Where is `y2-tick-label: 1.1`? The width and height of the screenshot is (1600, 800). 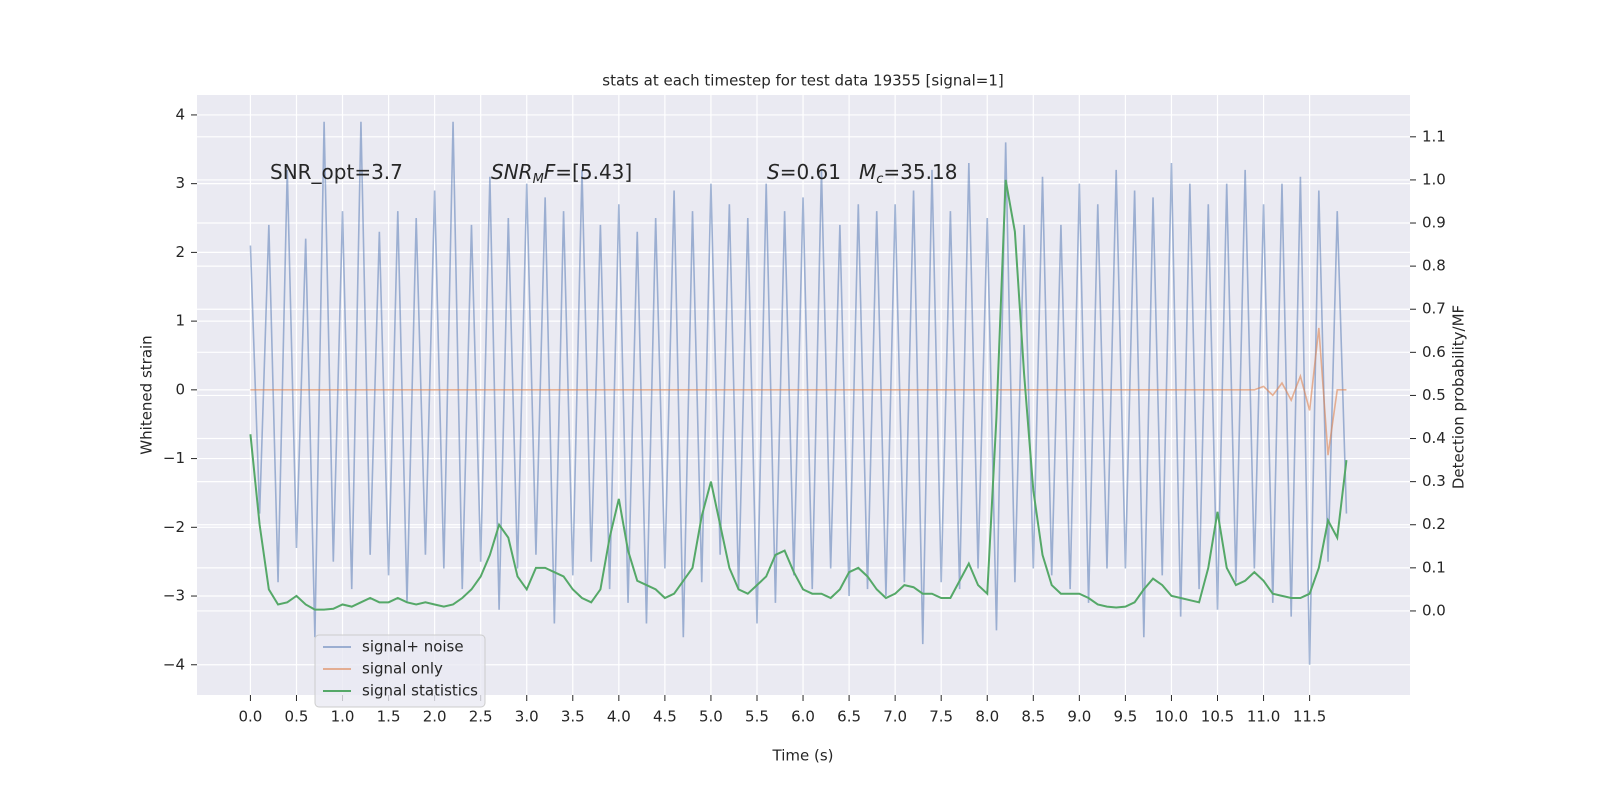
y2-tick-label: 1.1 is located at coordinates (1434, 136).